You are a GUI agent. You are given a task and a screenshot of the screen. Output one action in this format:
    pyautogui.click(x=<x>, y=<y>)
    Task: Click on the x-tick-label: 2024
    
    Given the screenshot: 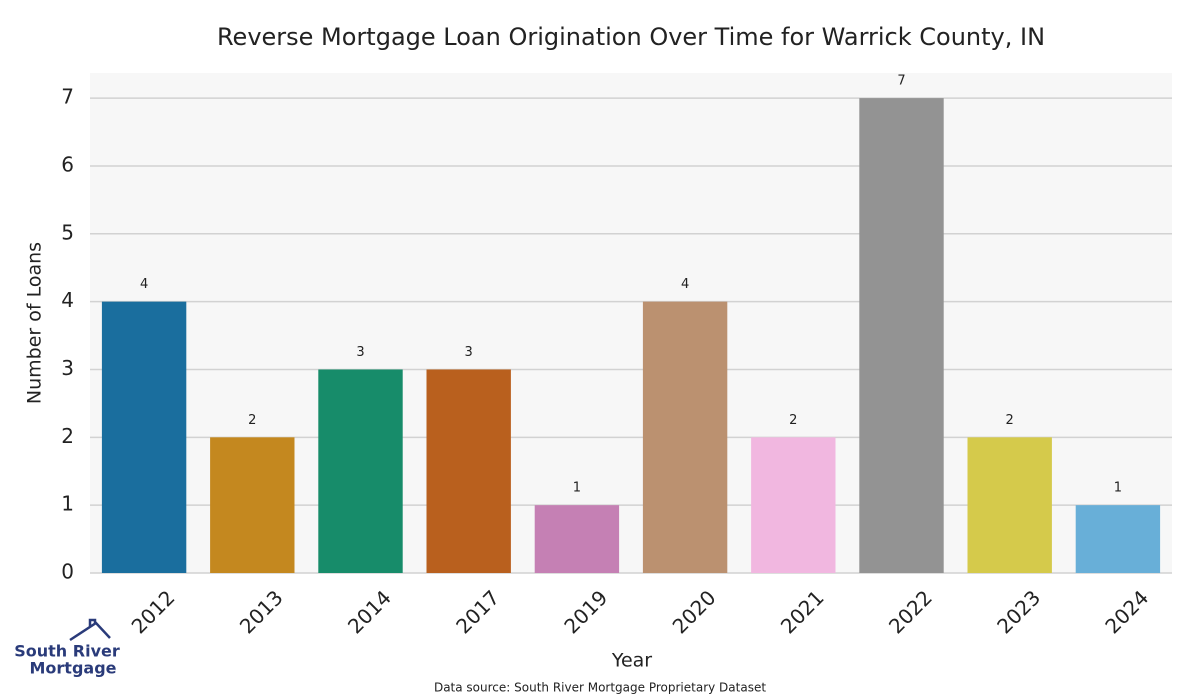 What is the action you would take?
    pyautogui.click(x=1126, y=611)
    